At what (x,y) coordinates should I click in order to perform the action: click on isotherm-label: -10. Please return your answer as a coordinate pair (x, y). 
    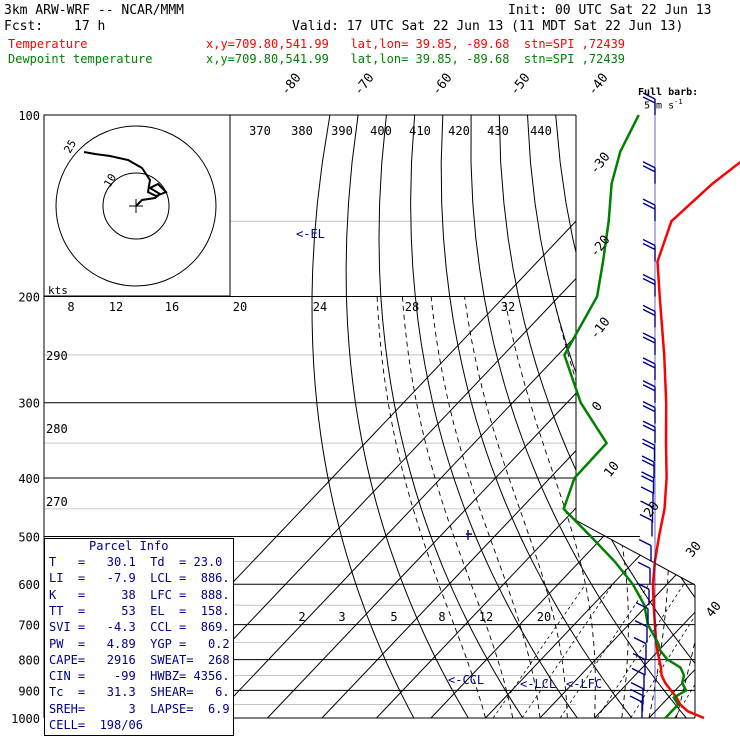
    Looking at the image, I should click on (600, 329).